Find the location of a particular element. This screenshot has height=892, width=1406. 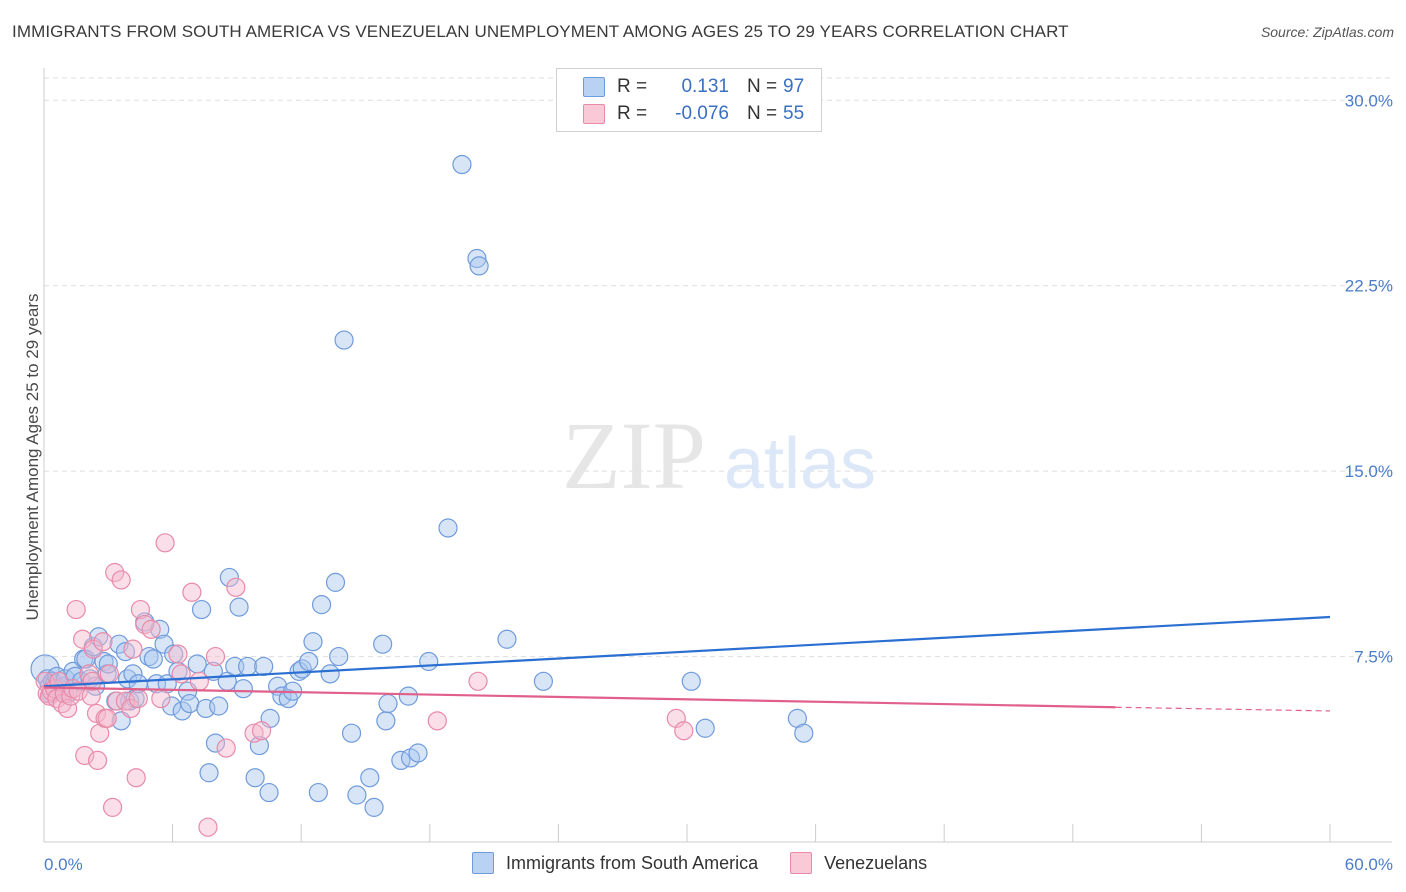

legend-item-venezuelans: Venezuelans is located at coordinates (858, 863).